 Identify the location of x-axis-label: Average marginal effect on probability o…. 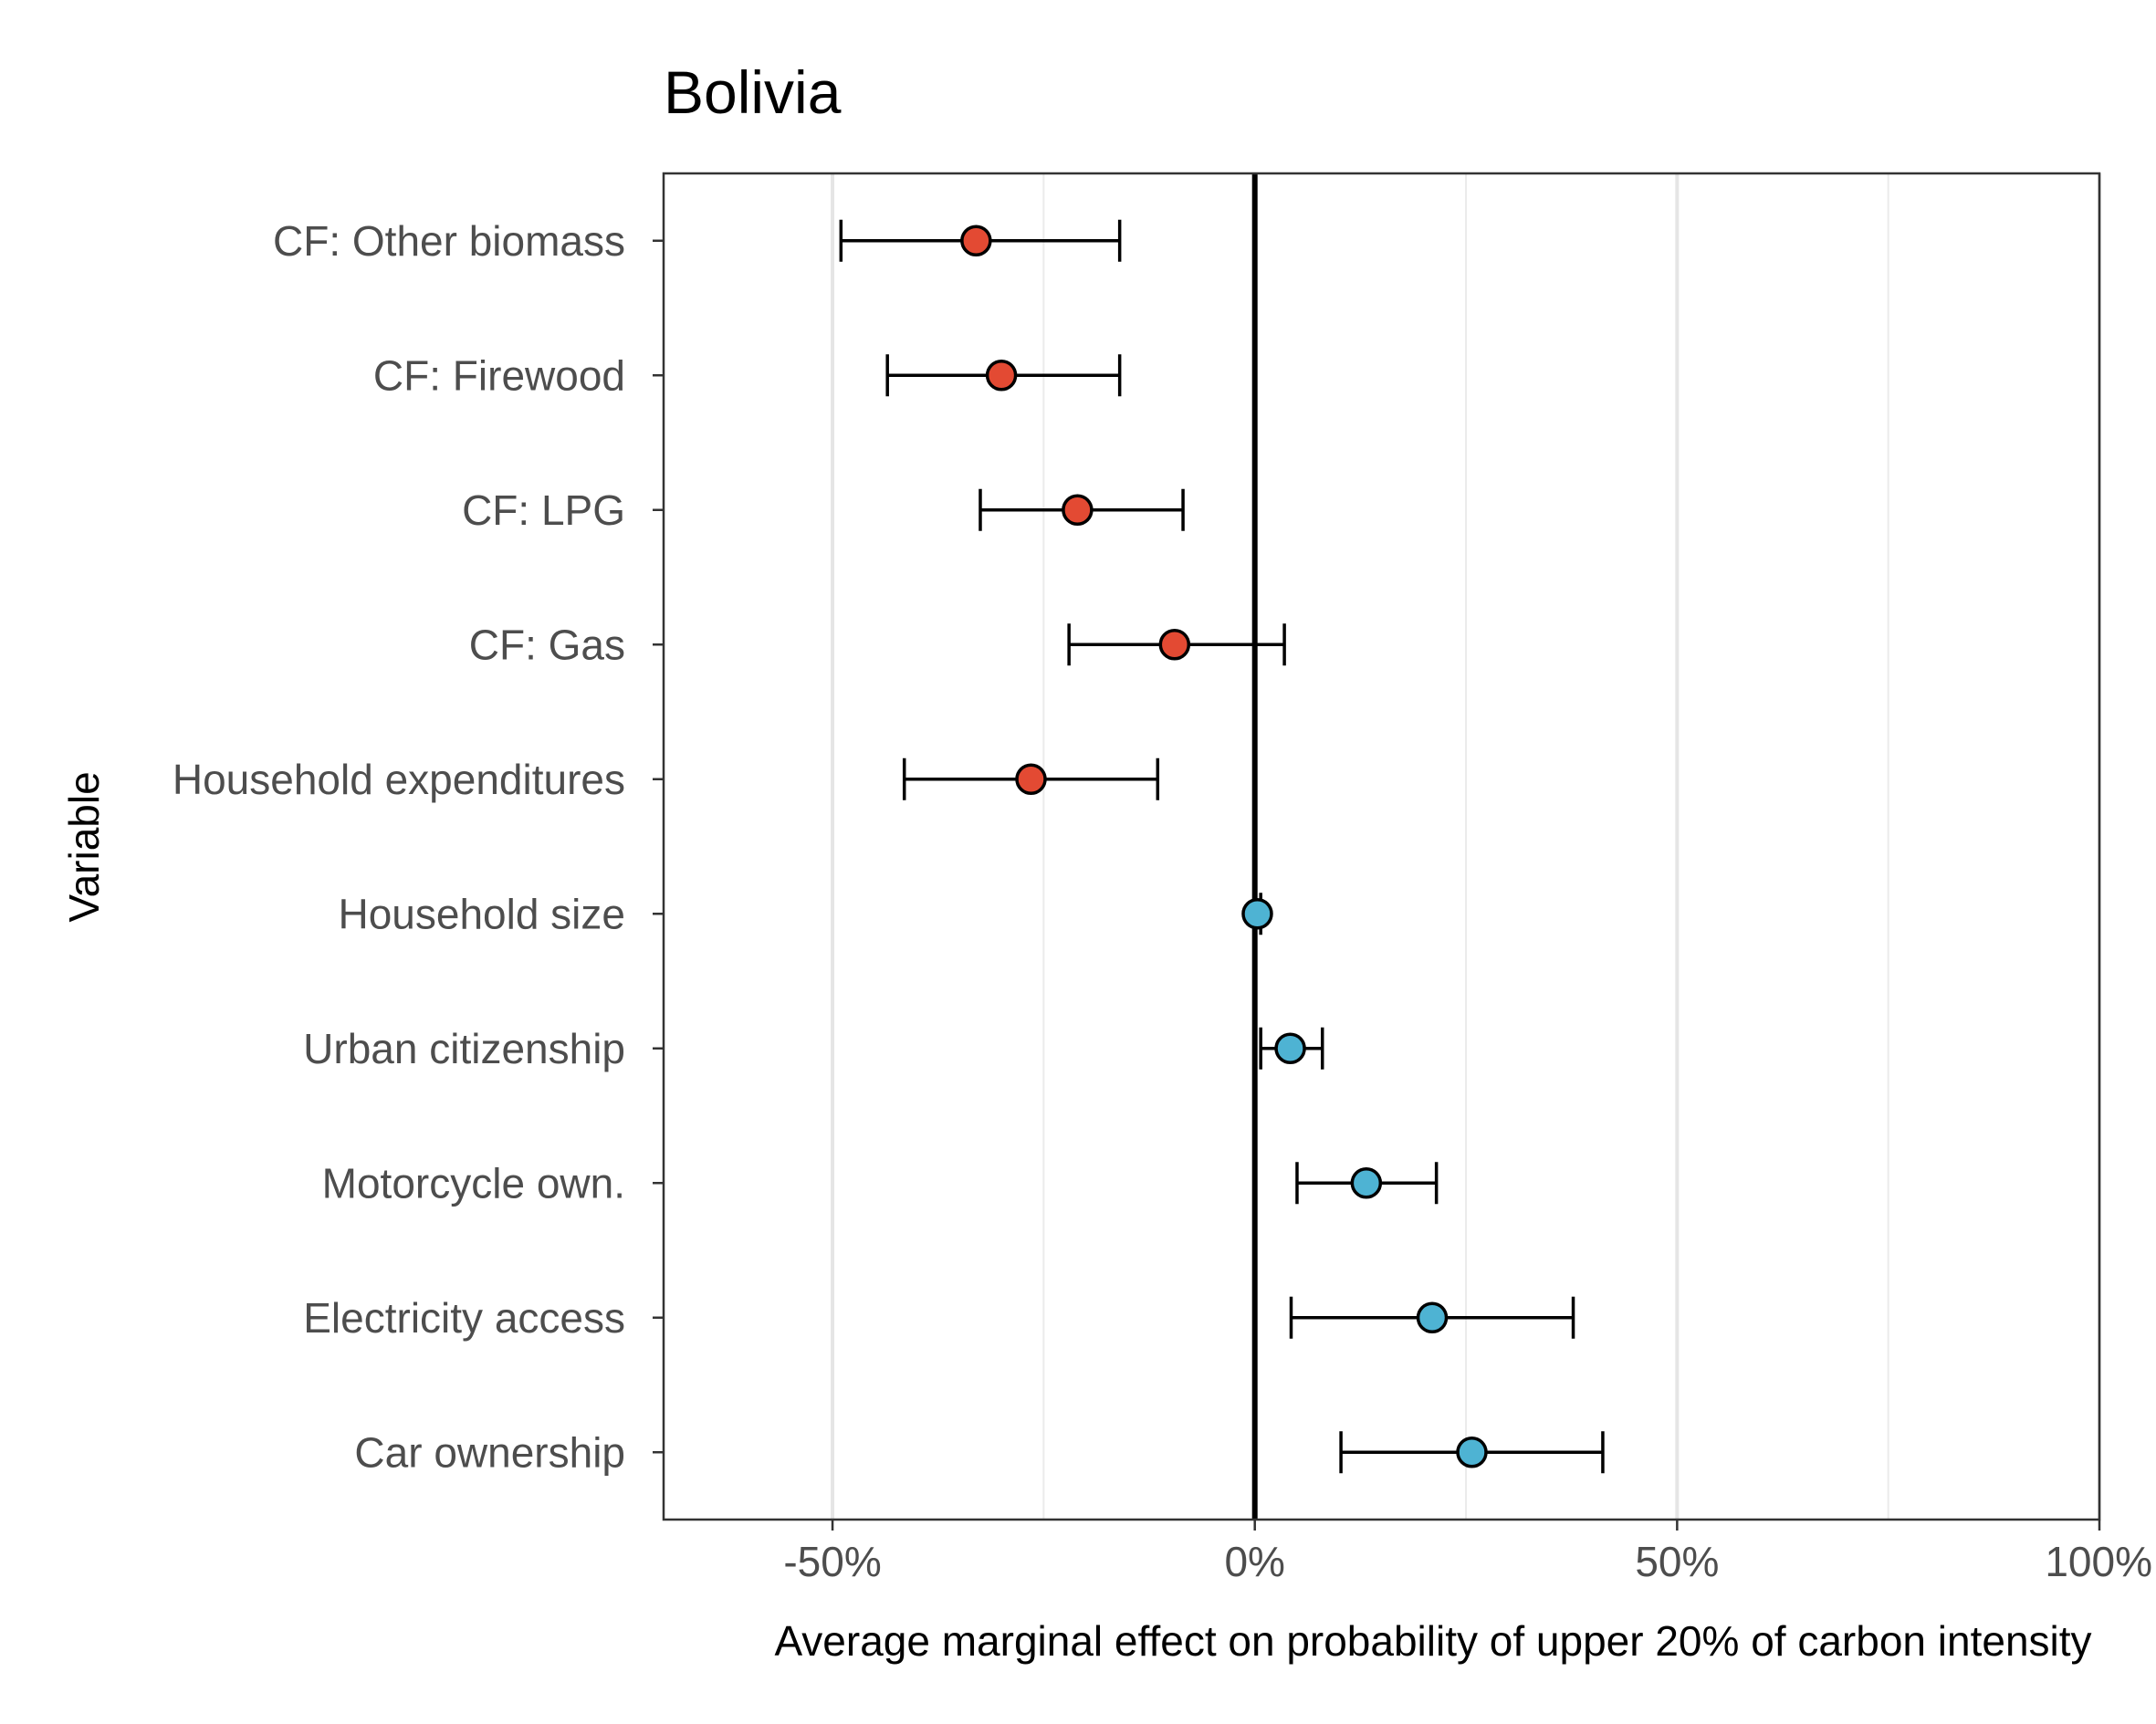
(1432, 1641).